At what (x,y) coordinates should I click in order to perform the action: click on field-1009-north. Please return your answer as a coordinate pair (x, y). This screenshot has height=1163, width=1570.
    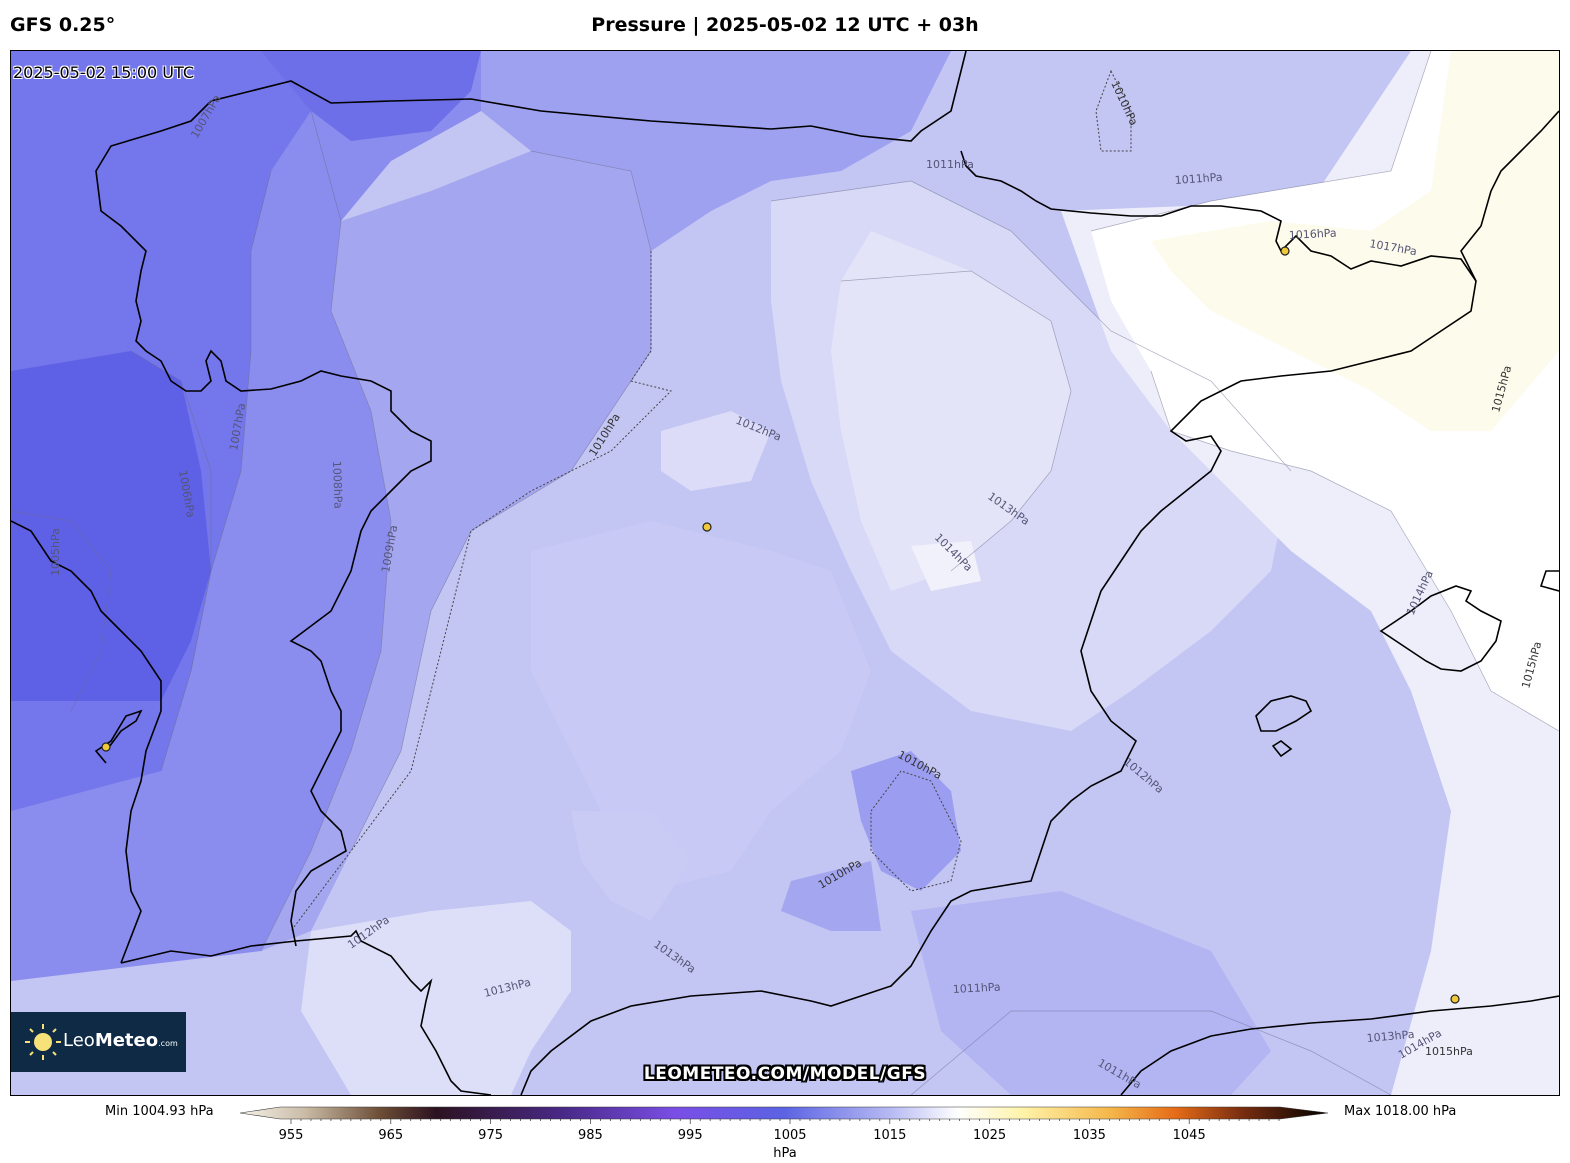
    Looking at the image, I should click on (716, 151).